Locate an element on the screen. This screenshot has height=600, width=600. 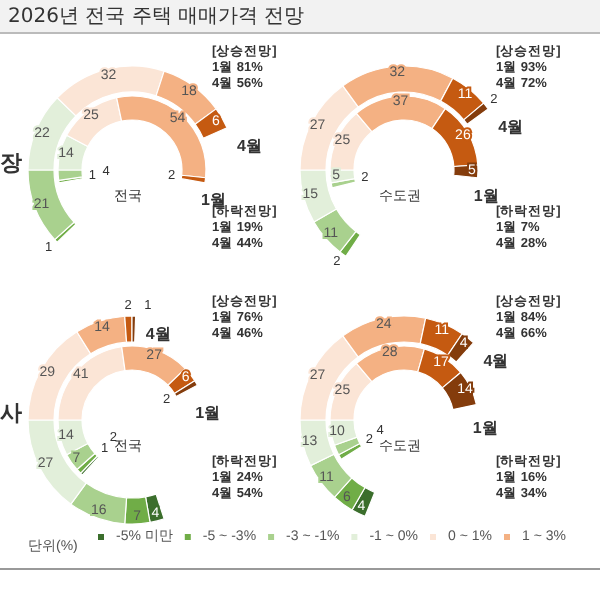
text: 장 is located at coordinates (11, 164).